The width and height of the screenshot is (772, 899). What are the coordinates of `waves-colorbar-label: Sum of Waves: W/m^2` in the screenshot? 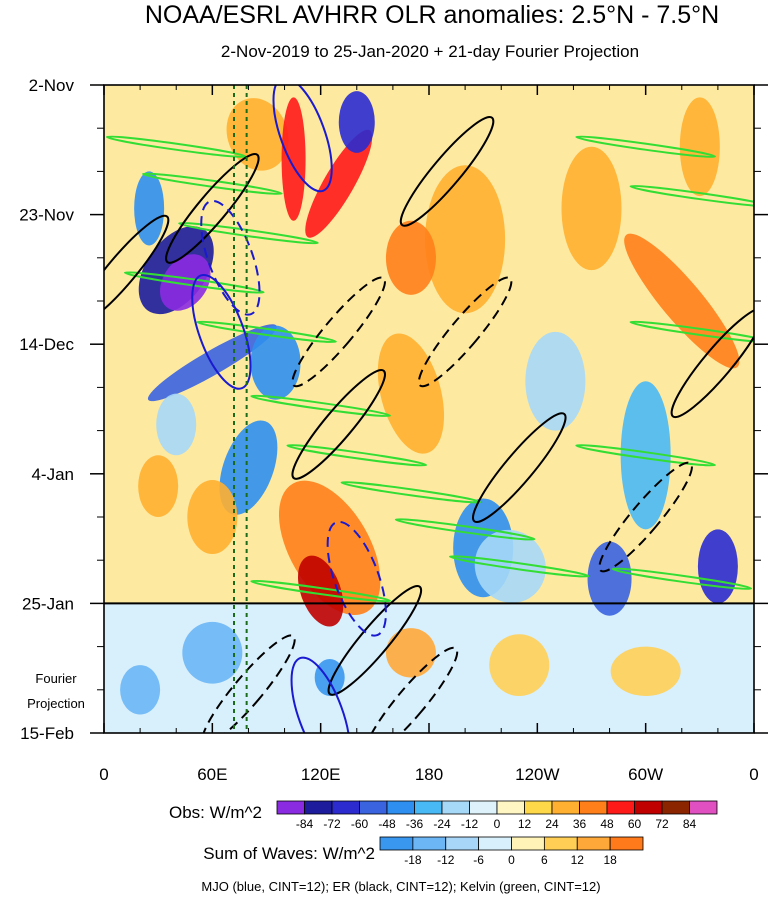 It's located at (289, 853).